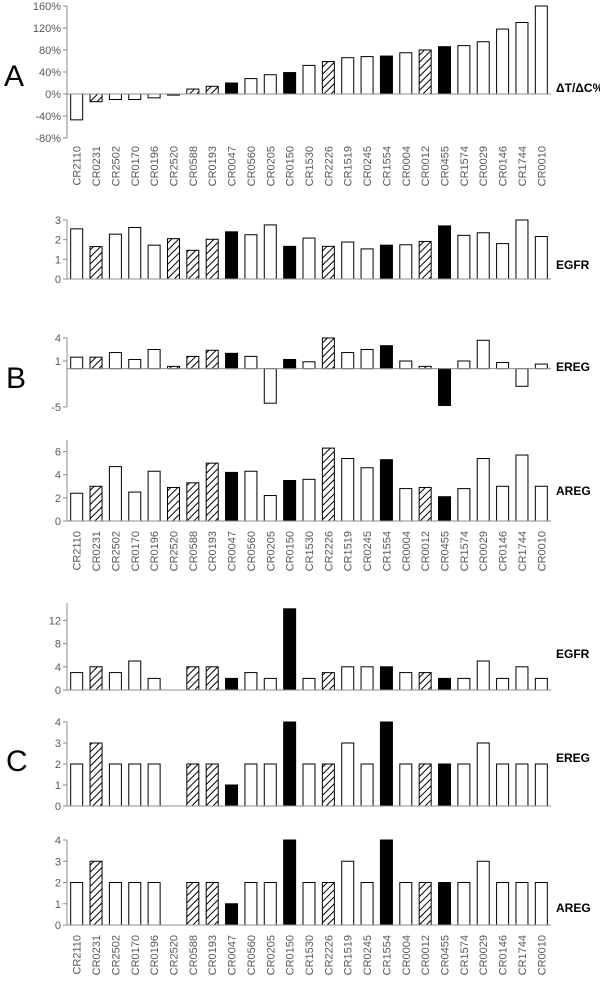 The image size is (600, 986). I want to click on x-tick-label-cr0560: CR0560, so click(252, 166).